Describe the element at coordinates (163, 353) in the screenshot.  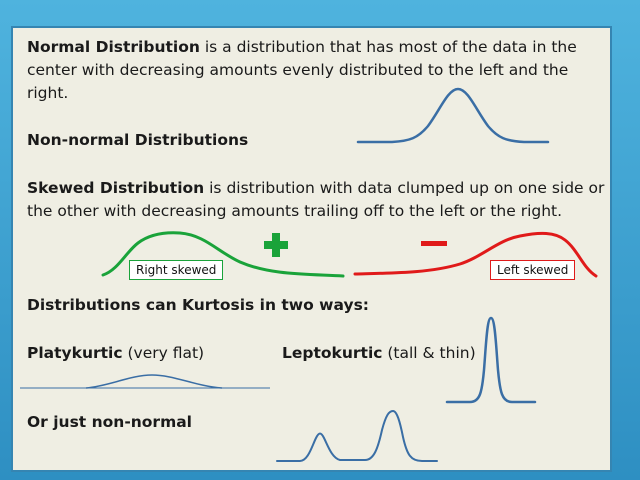
I see `platykurtic-desc: (very flat)` at that location.